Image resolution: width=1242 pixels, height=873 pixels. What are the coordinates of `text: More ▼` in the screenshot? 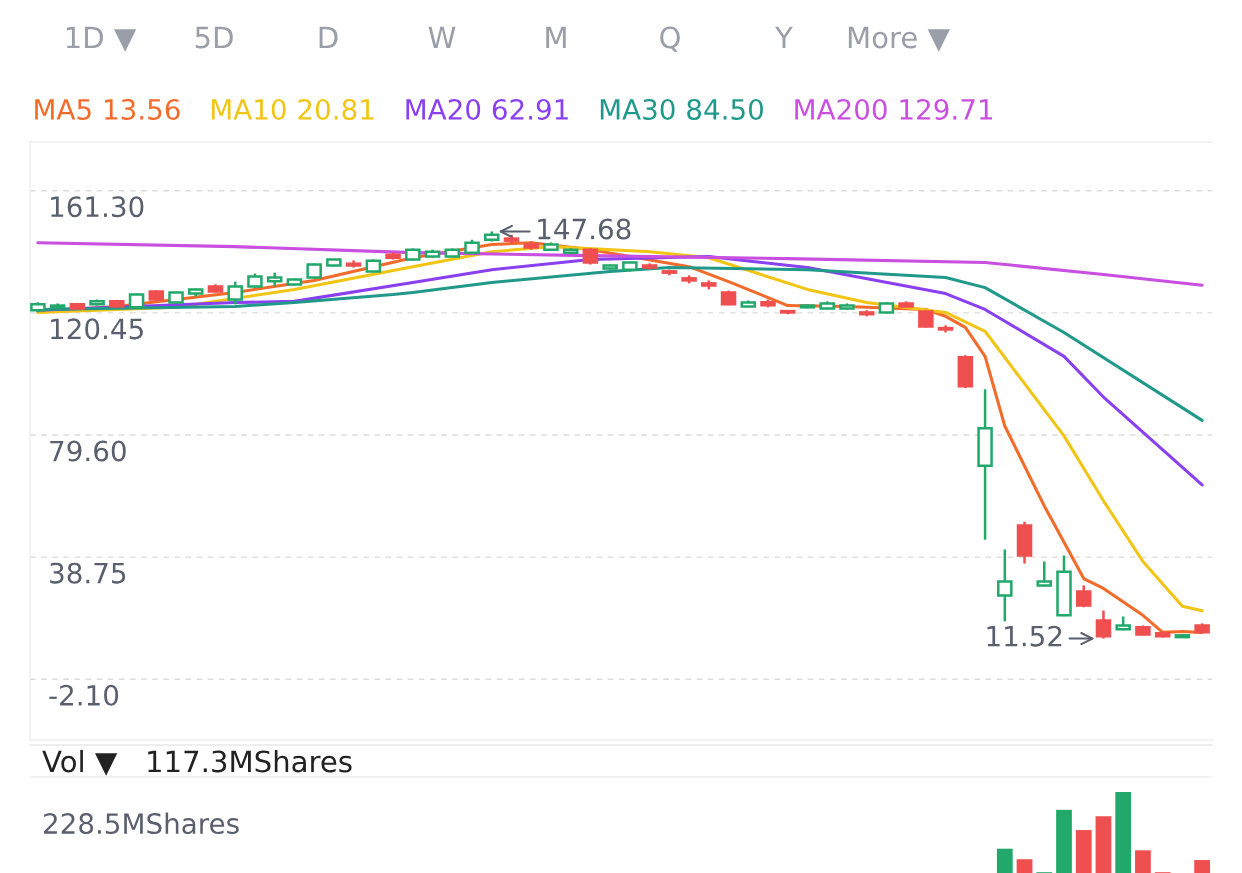 It's located at (899, 39).